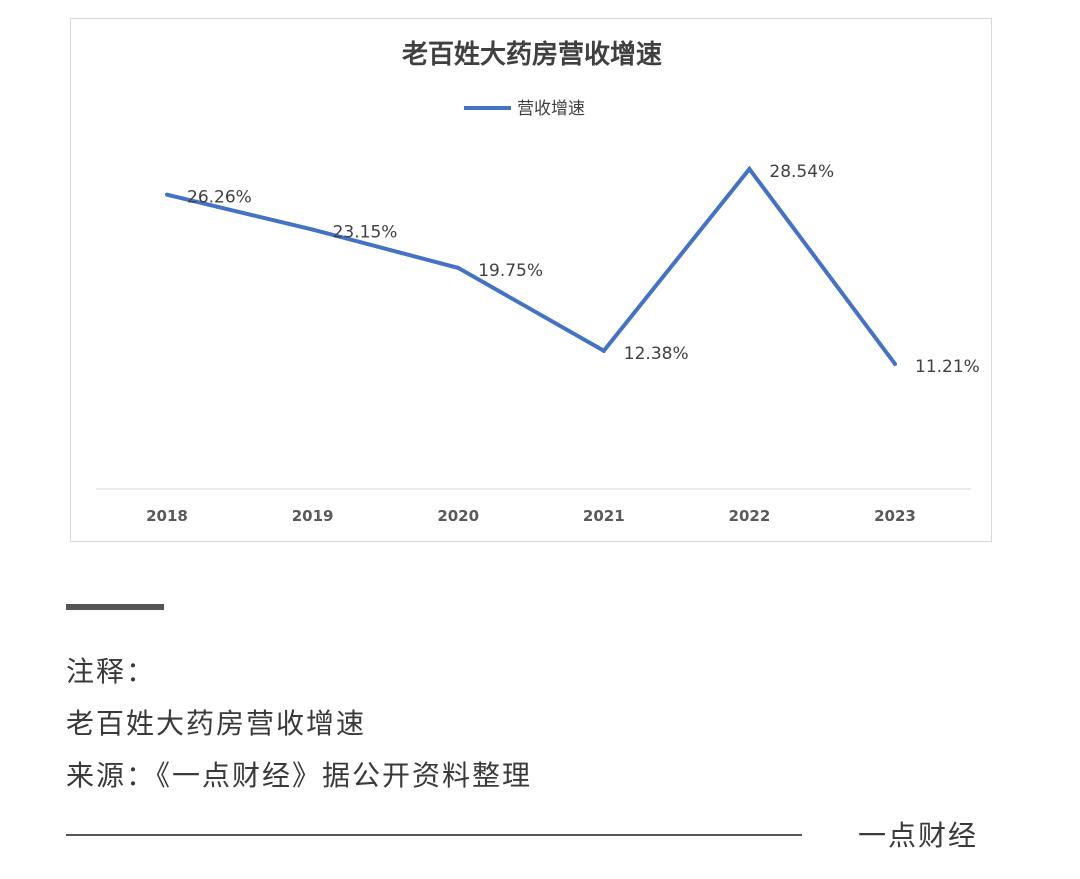  I want to click on data-label: 28.54%, so click(801, 172).